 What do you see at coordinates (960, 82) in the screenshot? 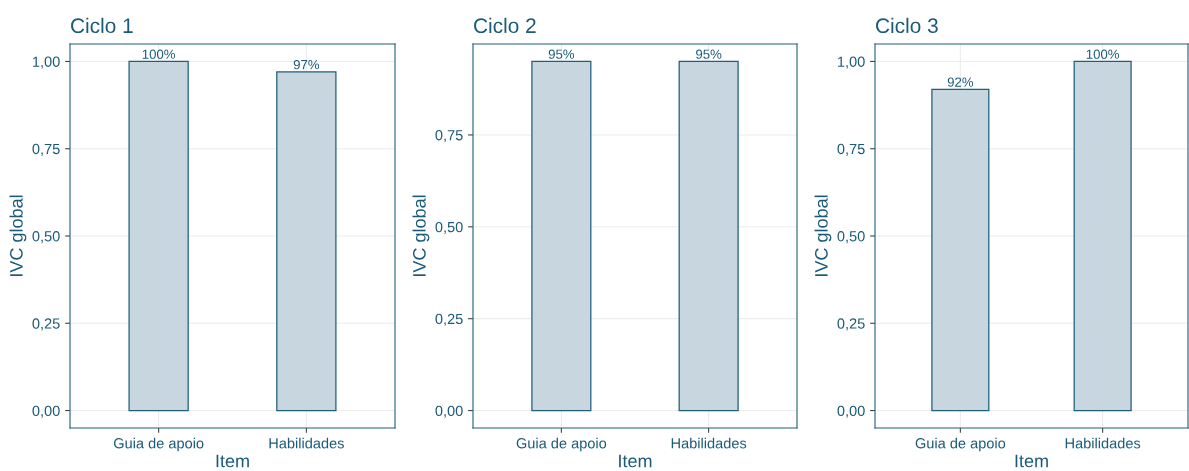
I see `data-label: 92%` at bounding box center [960, 82].